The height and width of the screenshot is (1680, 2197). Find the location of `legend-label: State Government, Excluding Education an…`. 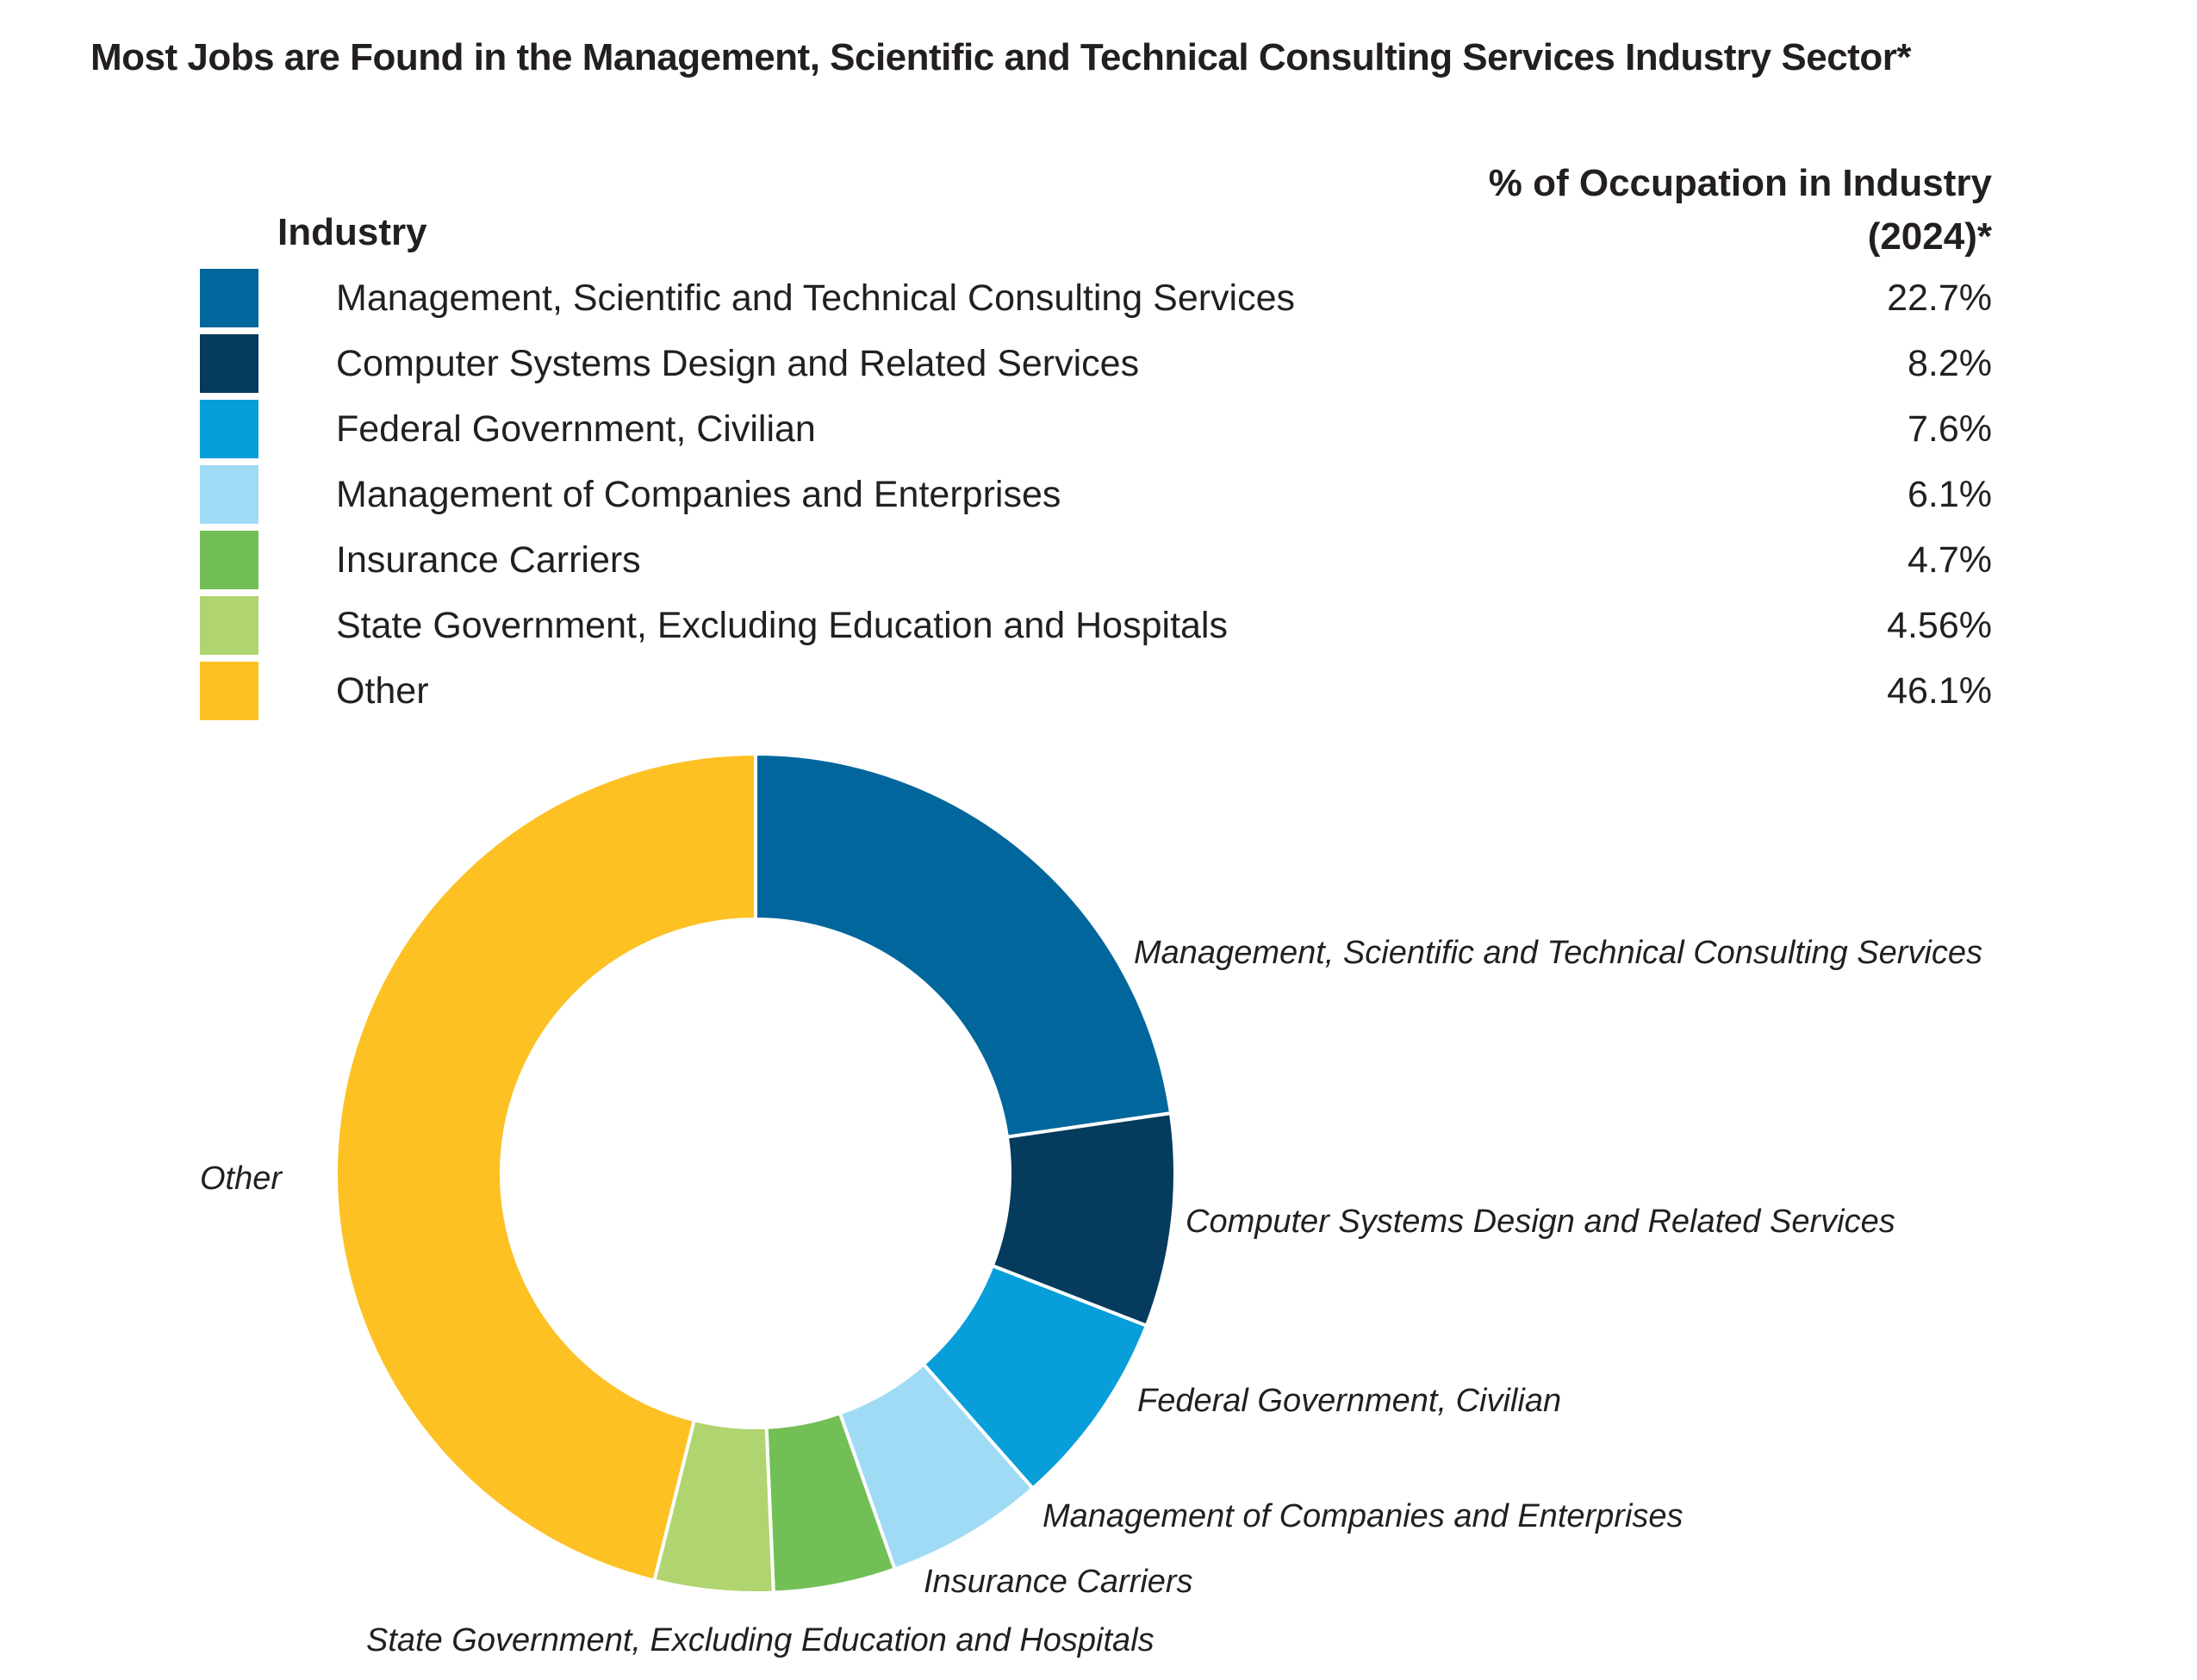

legend-label: State Government, Excluding Education an… is located at coordinates (782, 625).